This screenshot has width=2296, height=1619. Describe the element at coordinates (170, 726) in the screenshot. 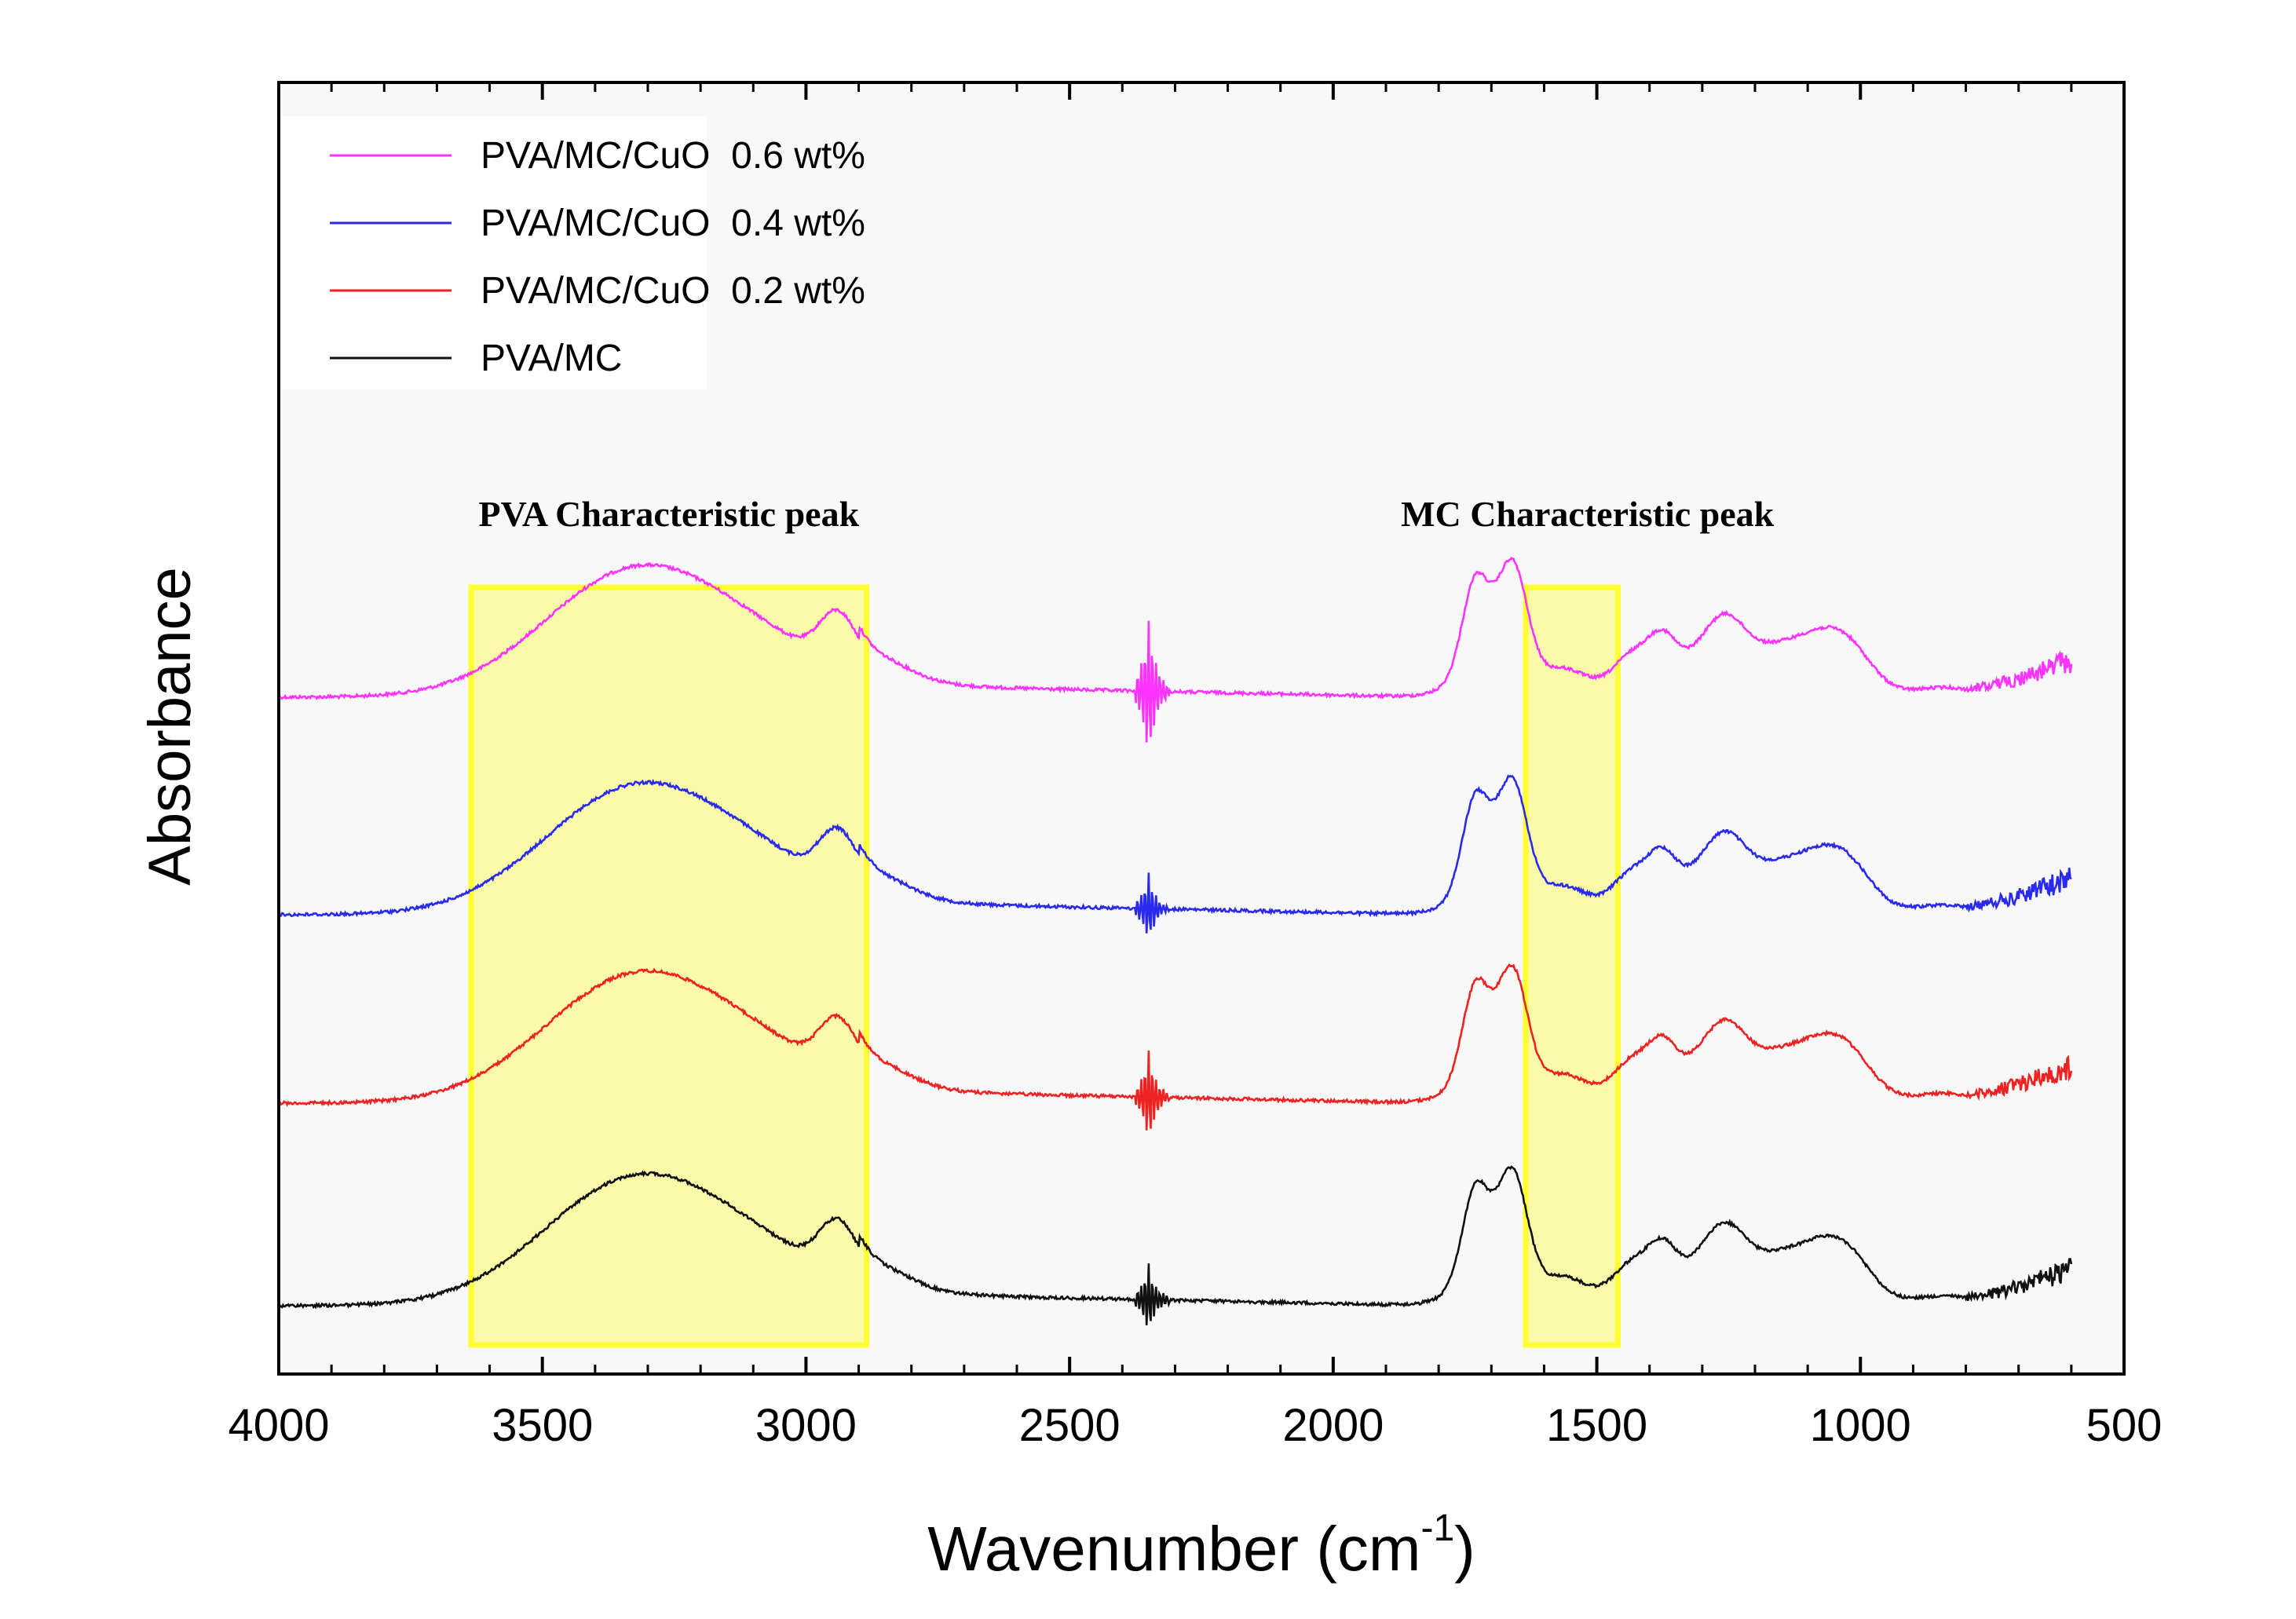

I see `y-axis-title: Absorbance` at that location.